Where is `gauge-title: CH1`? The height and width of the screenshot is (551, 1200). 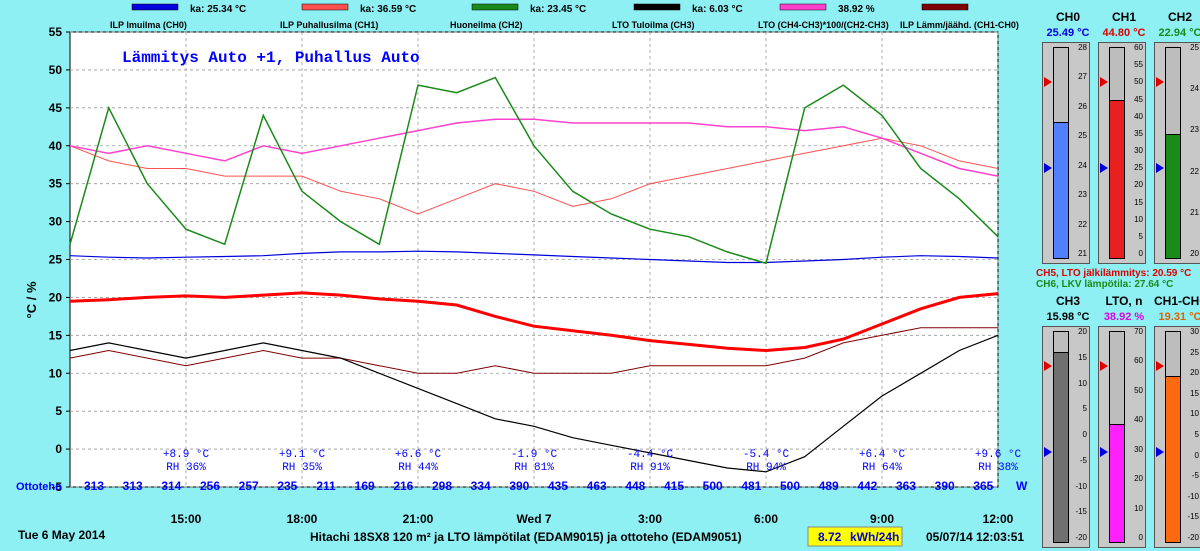 gauge-title: CH1 is located at coordinates (1123, 17).